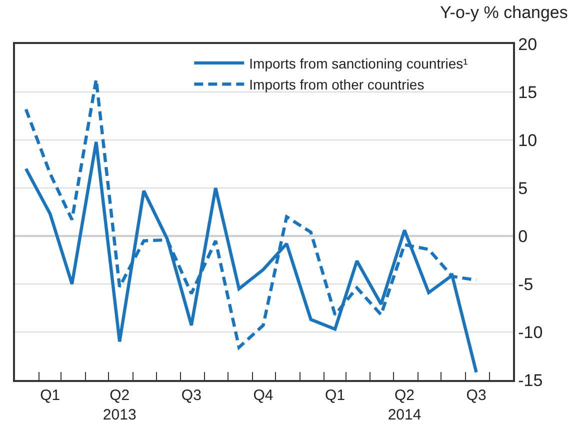  Describe the element at coordinates (358, 63) in the screenshot. I see `legend-label: Imports from sanctioning countries¹` at that location.